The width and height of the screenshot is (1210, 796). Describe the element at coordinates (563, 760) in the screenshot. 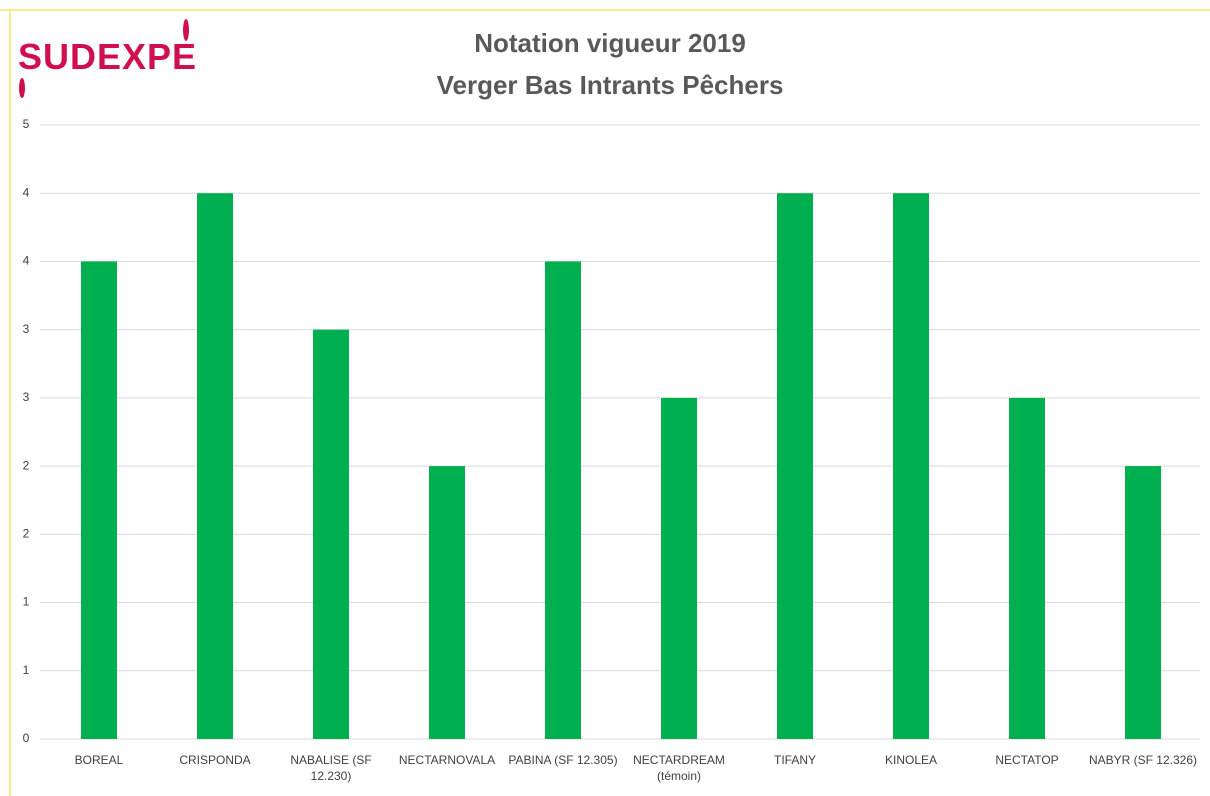

I see `x-tick-label: PABINA (SF 12.305)` at that location.